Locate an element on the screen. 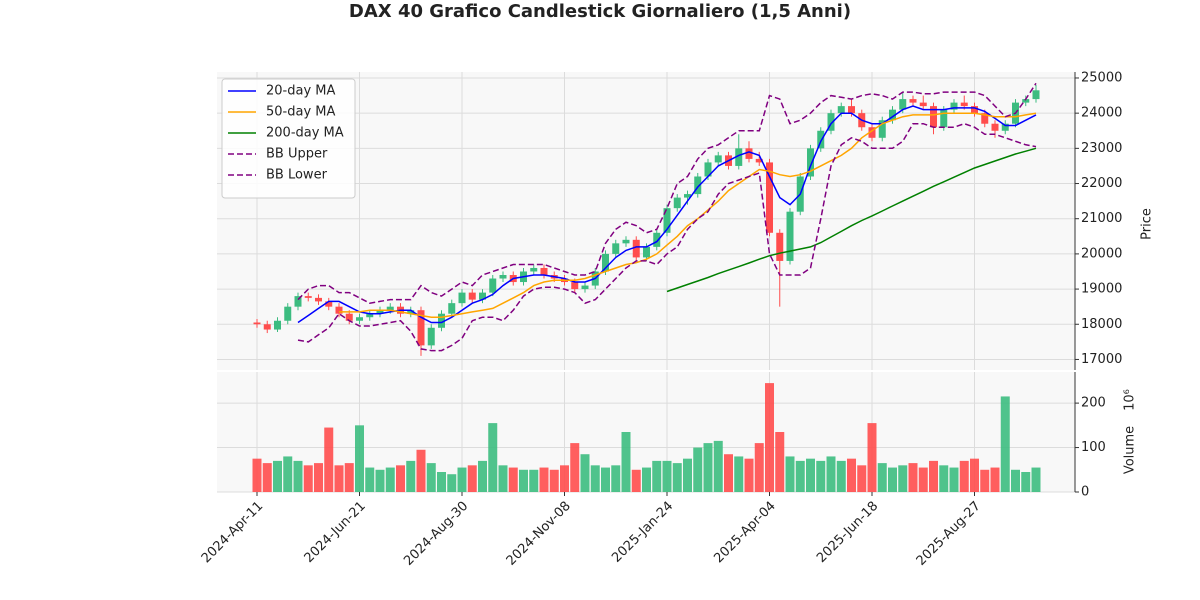 The height and width of the screenshot is (600, 1200). y-tick-label: 21000 is located at coordinates (1101, 218).